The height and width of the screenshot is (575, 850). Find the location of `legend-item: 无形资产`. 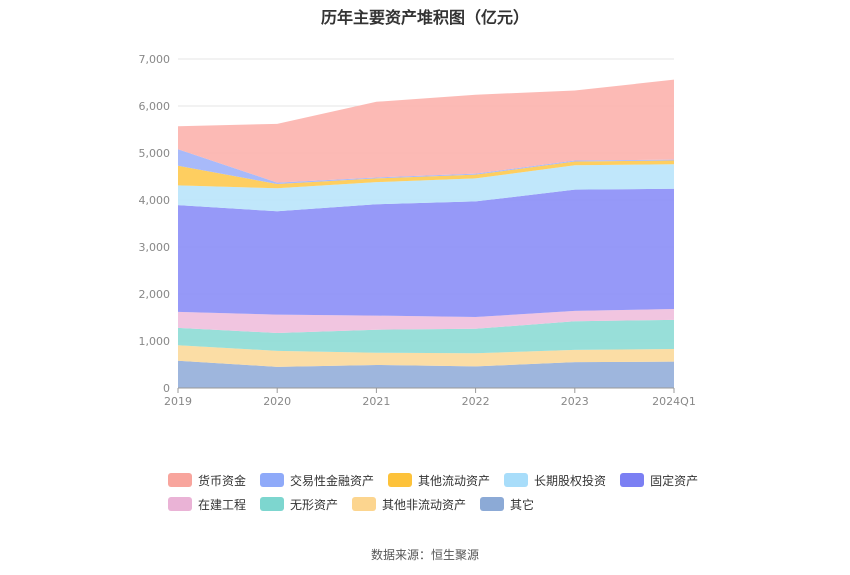

legend-item: 无形资产 is located at coordinates (299, 504).